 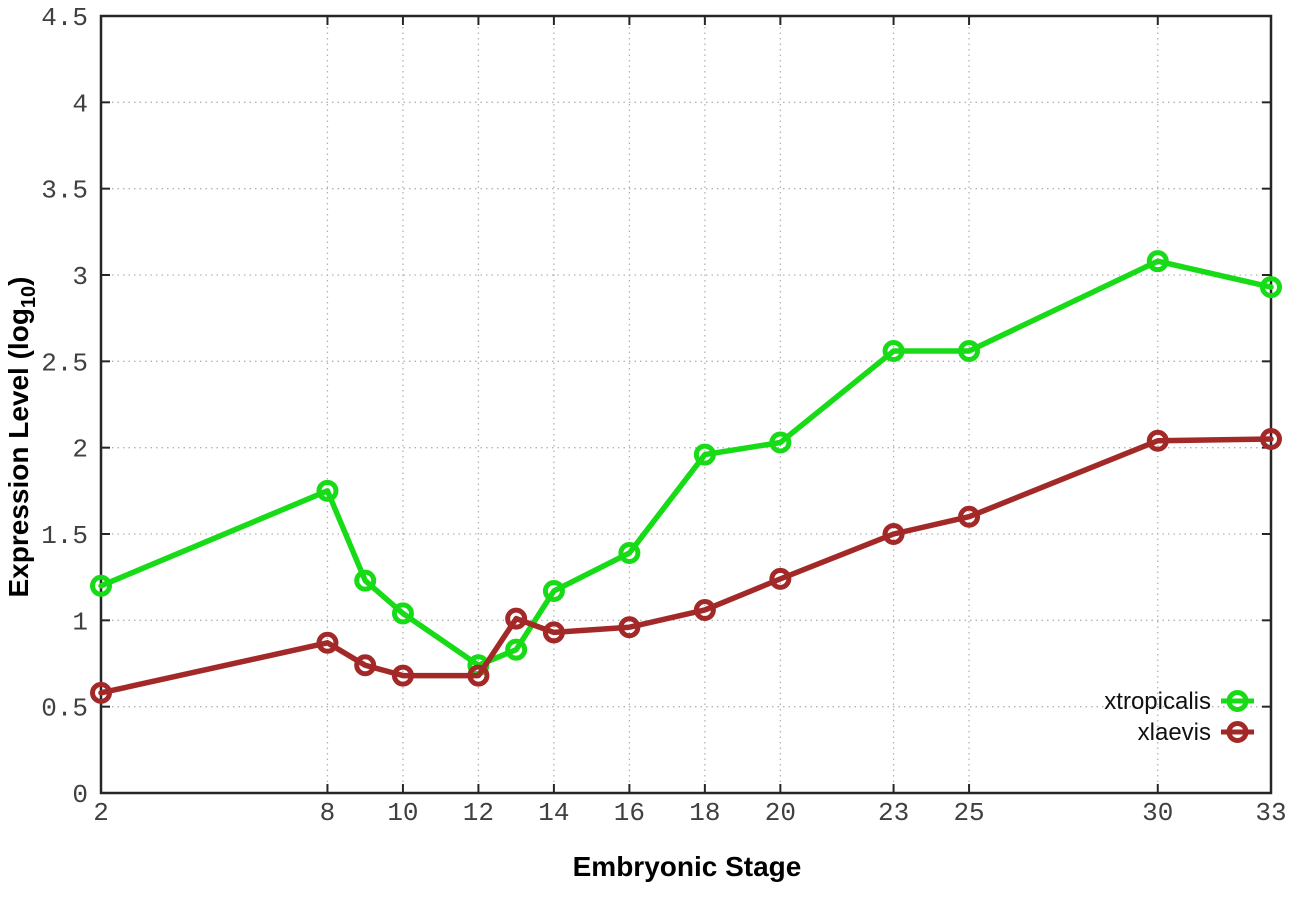 I want to click on y-tick-label: 2, so click(x=80, y=450).